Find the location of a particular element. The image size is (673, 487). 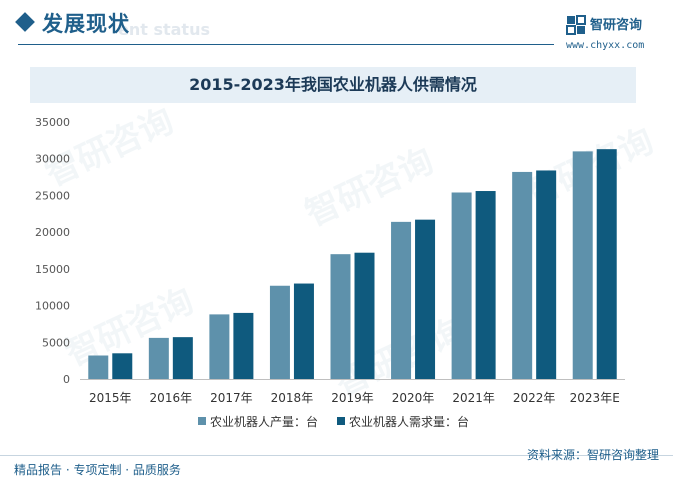

chart-title: 2015-2023年我国农业机器人供需情况 is located at coordinates (333, 84).